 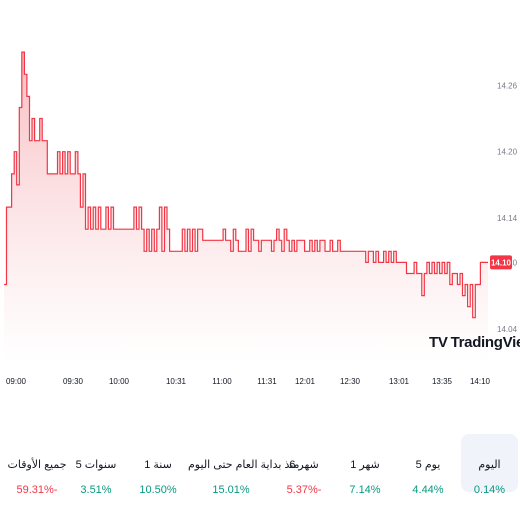 I want to click on x-tick-label: 11:31, so click(x=267, y=381).